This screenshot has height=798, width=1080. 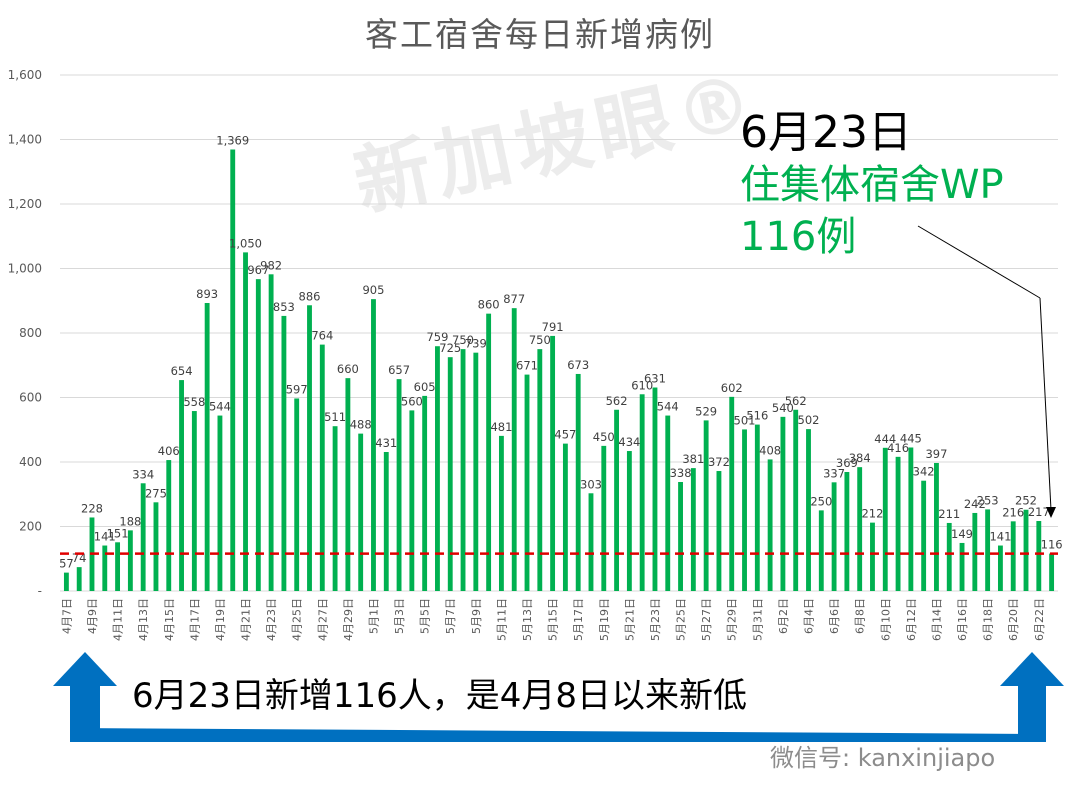 I want to click on x-tick-label: 4月27日, so click(x=322, y=619).